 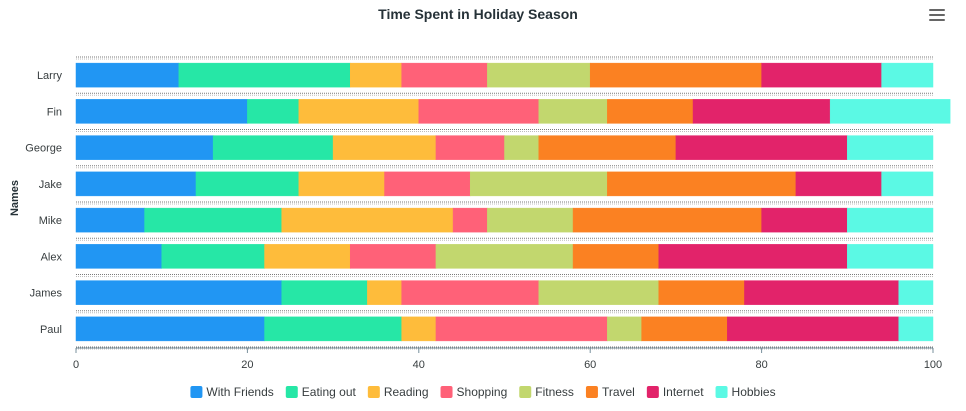 I want to click on bar-segment-alex-travel, so click(x=616, y=256).